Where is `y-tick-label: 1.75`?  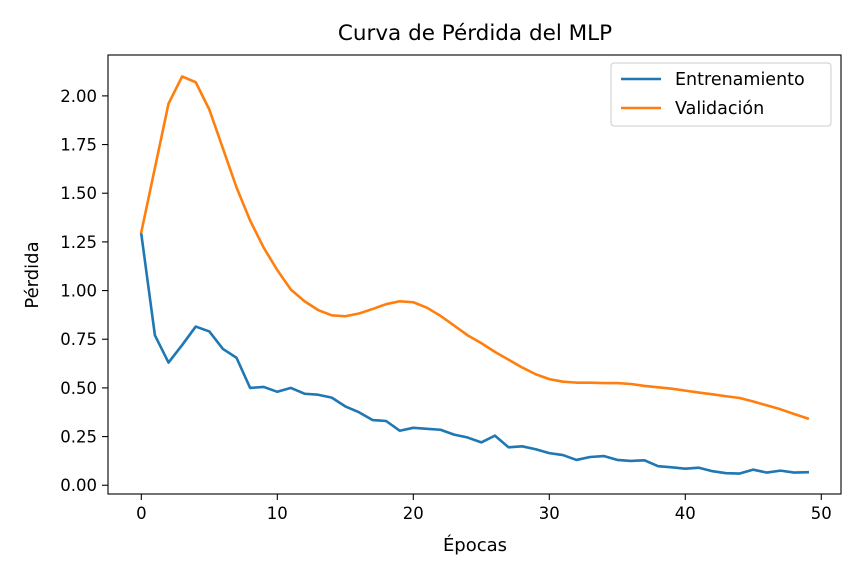
y-tick-label: 1.75 is located at coordinates (78, 145).